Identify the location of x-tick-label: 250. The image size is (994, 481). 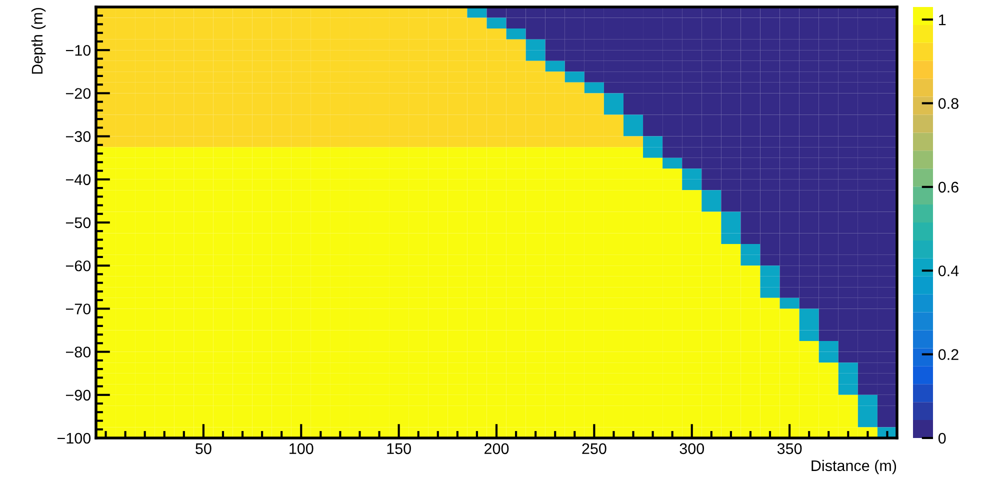
(594, 448).